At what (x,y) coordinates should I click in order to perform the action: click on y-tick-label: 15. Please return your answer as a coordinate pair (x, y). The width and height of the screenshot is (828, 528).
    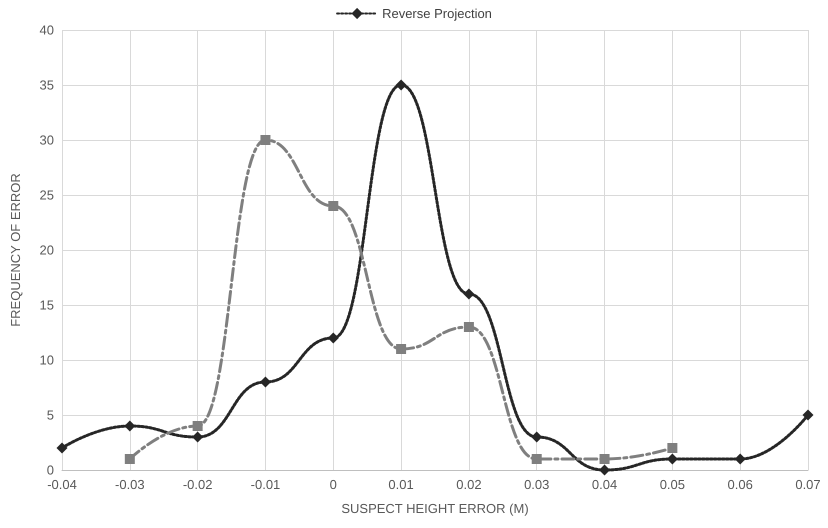
    Looking at the image, I should click on (47, 305).